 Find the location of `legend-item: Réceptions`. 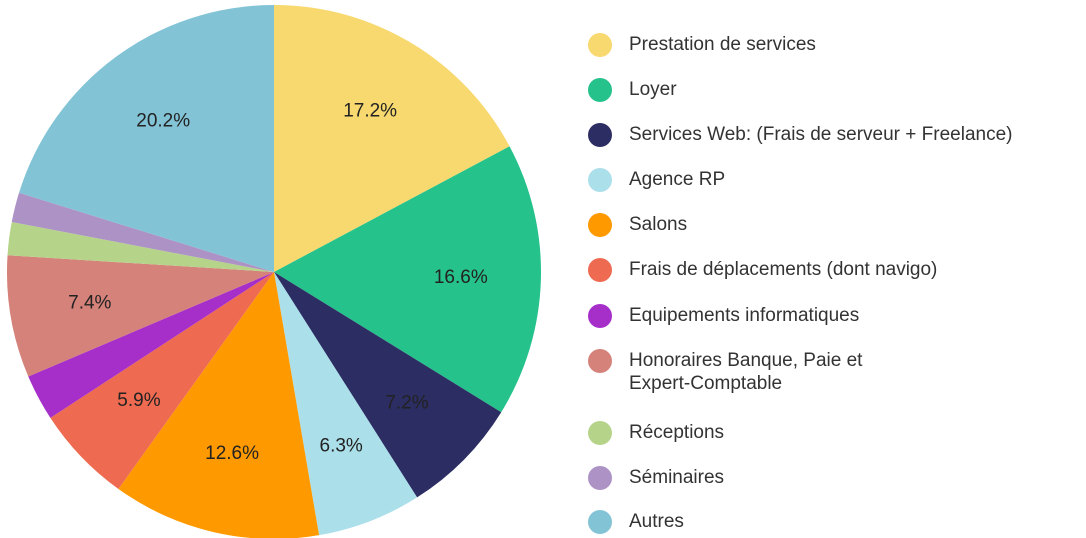

legend-item: Réceptions is located at coordinates (656, 433).